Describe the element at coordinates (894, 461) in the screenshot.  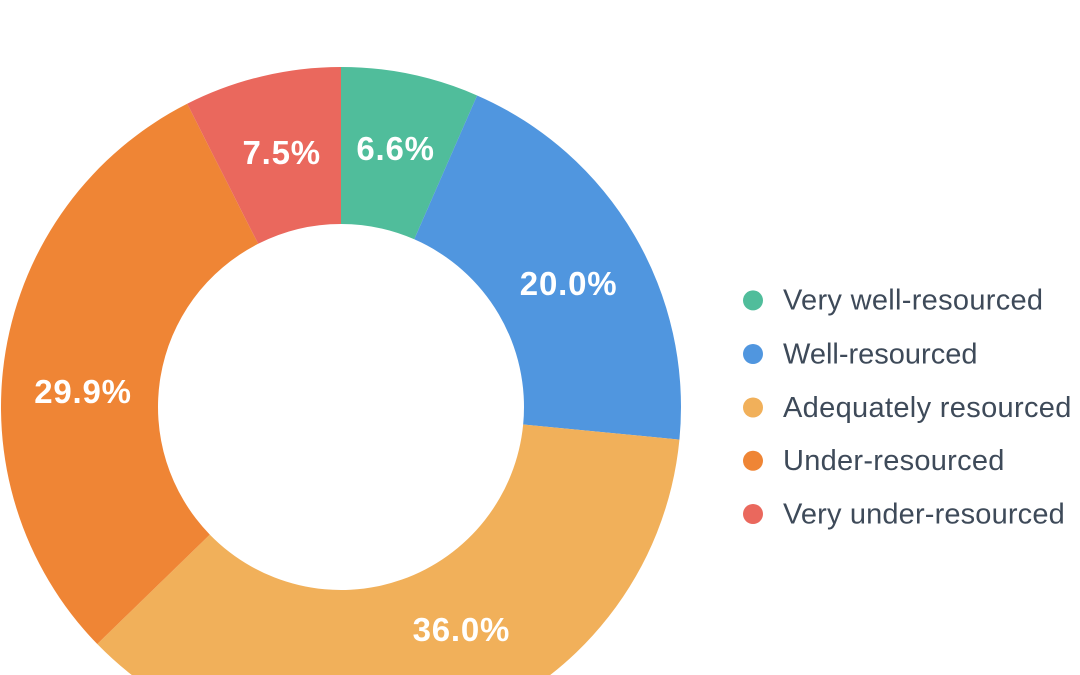
I see `svg-text: Under-resourced` at that location.